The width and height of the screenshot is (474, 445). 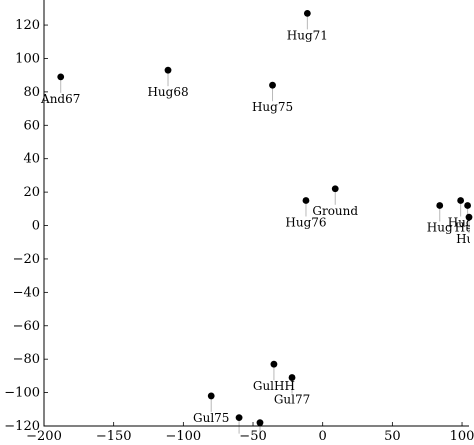 I want to click on y-tick-label: −40, so click(x=26, y=292).